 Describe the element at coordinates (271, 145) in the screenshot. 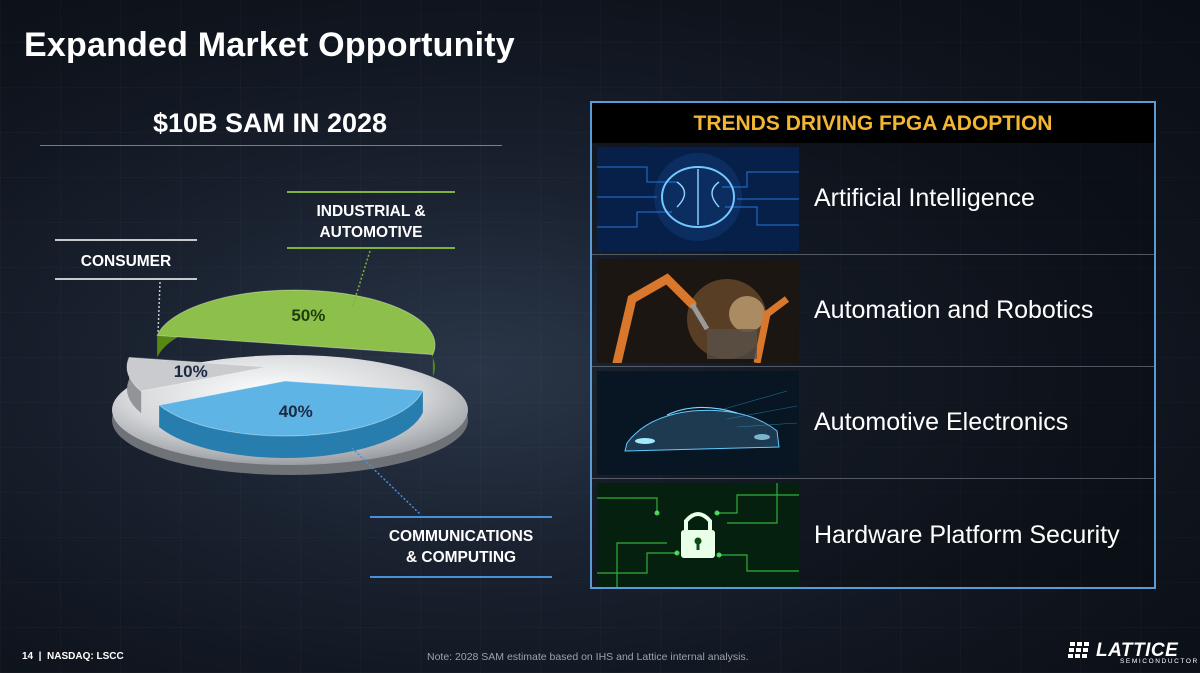

I see `title-divider` at that location.